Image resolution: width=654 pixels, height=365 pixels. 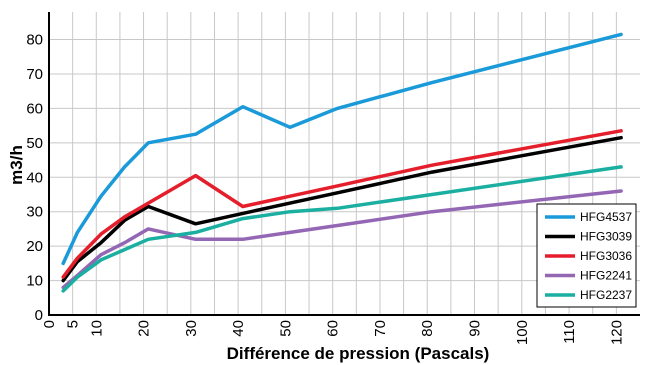 I want to click on x-axis-title: Différence de pression (Pascals), so click(x=358, y=353).